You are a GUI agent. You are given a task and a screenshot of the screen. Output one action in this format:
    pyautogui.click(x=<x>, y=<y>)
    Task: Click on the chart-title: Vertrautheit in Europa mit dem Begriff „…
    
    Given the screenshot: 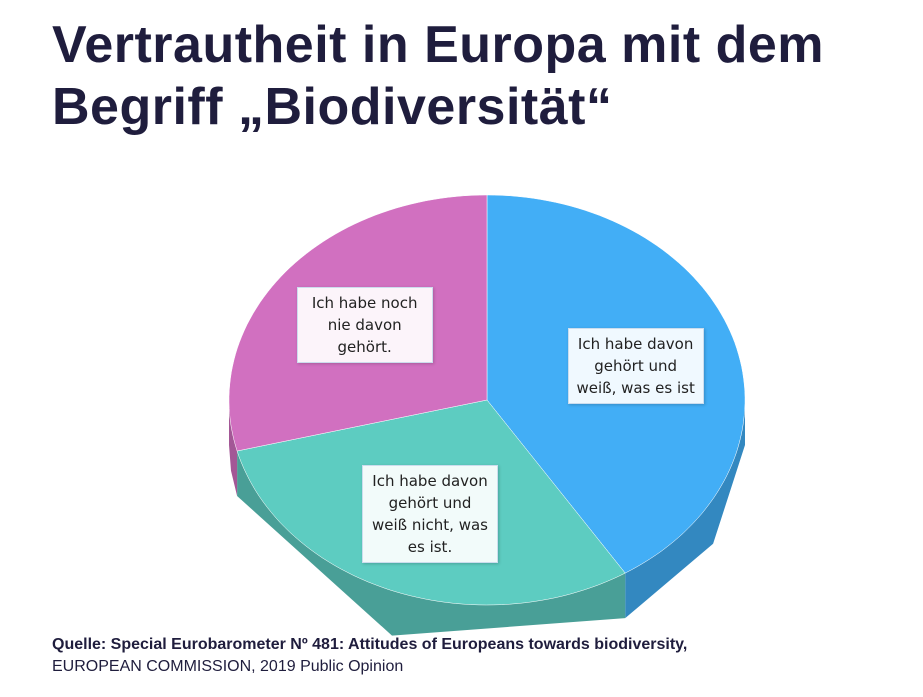 What is the action you would take?
    pyautogui.click(x=438, y=76)
    